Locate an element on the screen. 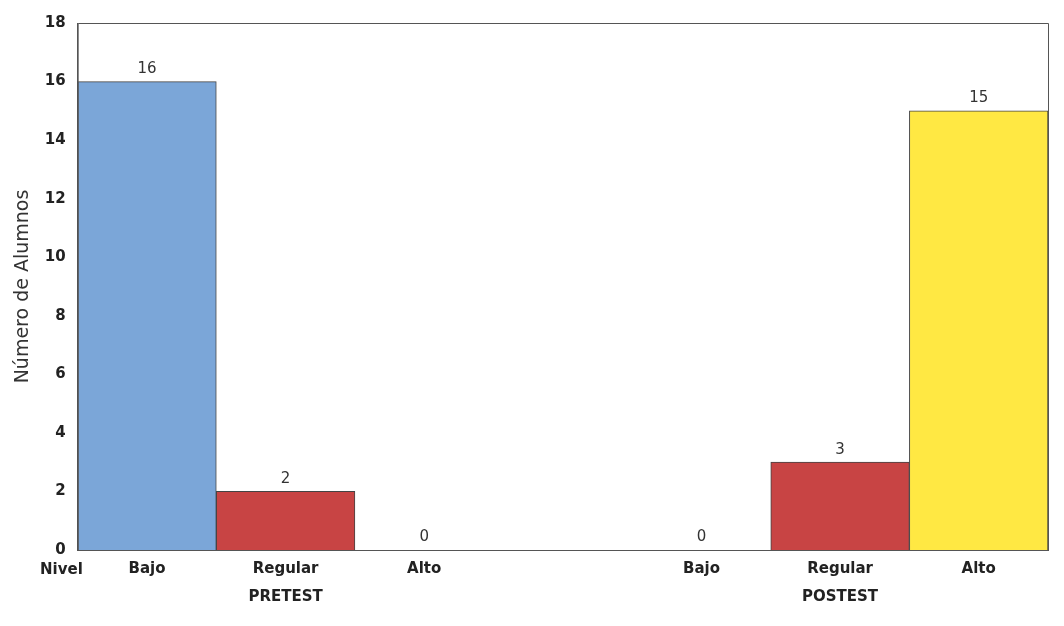  y-tick-label: 0 is located at coordinates (60, 548).